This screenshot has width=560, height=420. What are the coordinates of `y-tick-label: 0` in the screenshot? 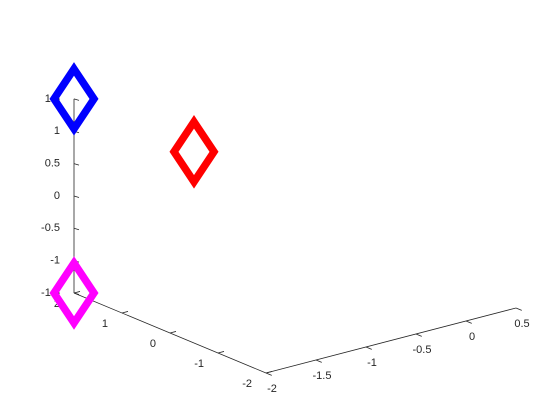 It's located at (153, 344).